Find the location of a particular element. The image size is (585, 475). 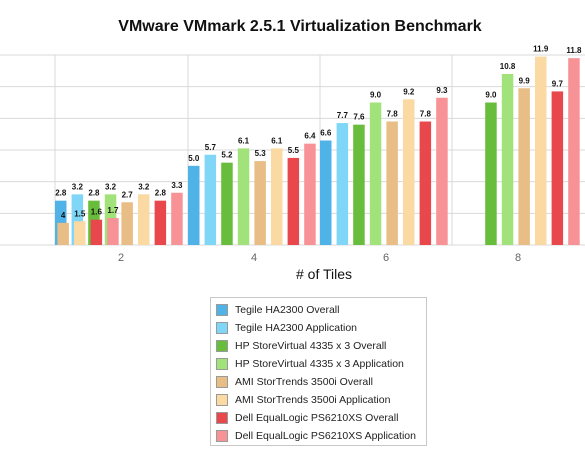

bar-value-label: 9.2 is located at coordinates (409, 91).